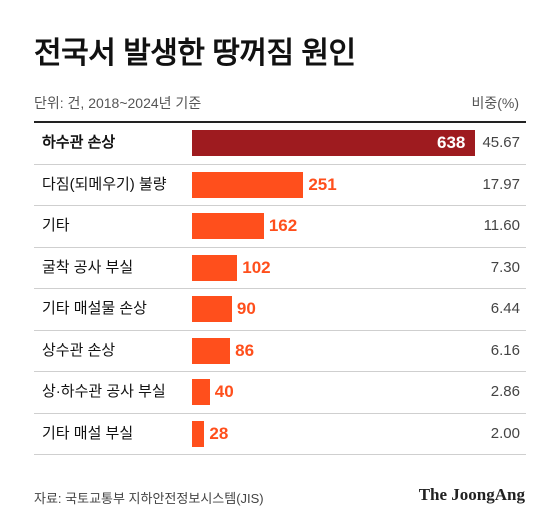  What do you see at coordinates (505, 350) in the screenshot?
I see `ratio-label: 6.16` at bounding box center [505, 350].